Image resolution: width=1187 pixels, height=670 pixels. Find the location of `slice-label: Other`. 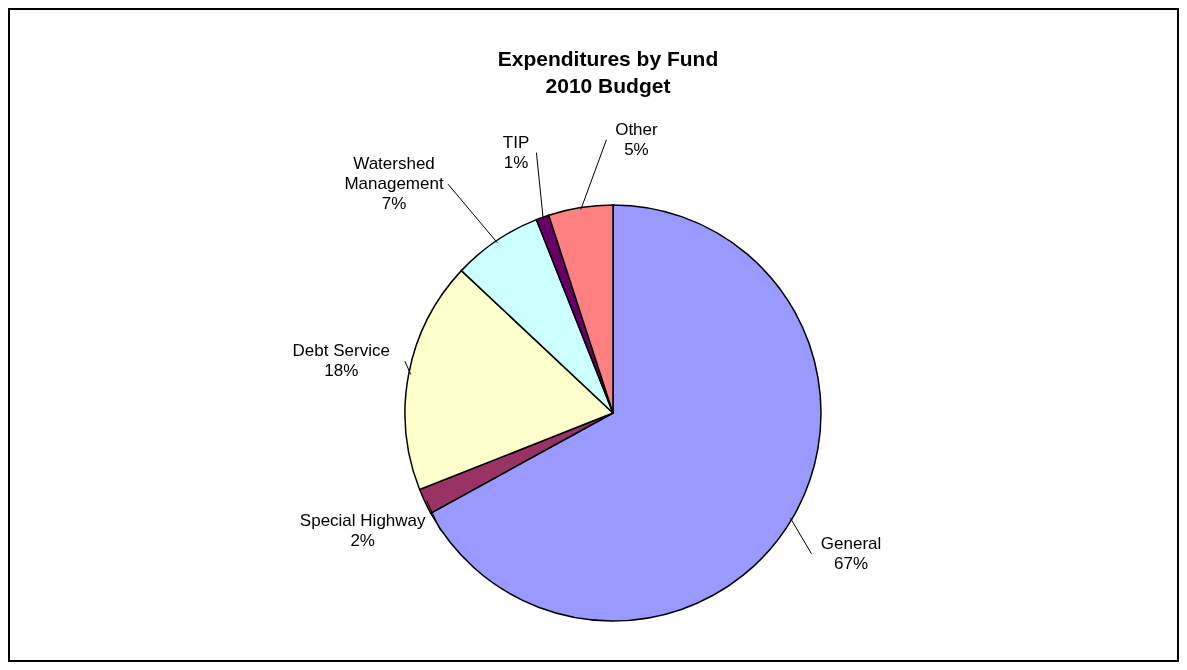

slice-label: Other is located at coordinates (637, 129).